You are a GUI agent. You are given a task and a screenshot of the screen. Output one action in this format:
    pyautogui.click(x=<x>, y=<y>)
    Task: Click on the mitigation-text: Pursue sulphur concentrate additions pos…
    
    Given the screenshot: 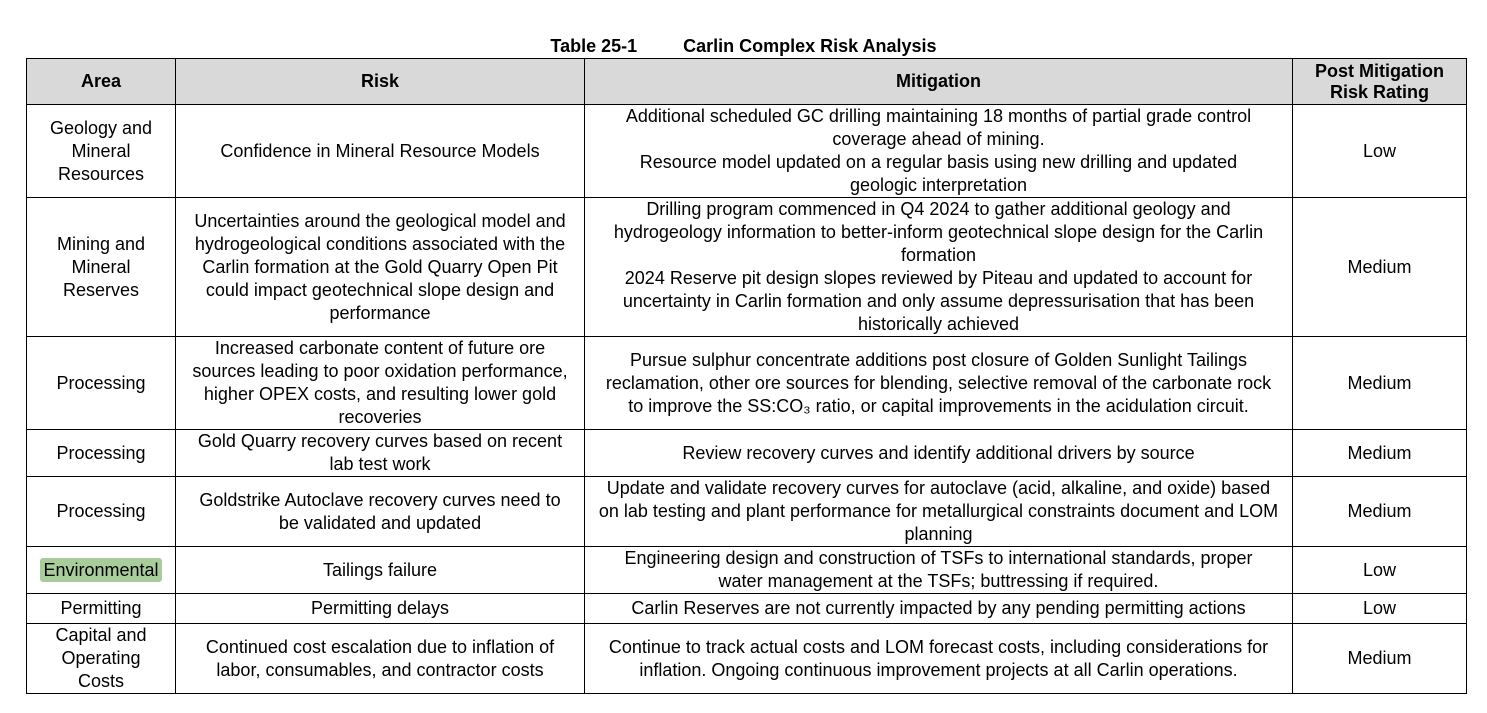 What is the action you would take?
    pyautogui.click(x=938, y=382)
    